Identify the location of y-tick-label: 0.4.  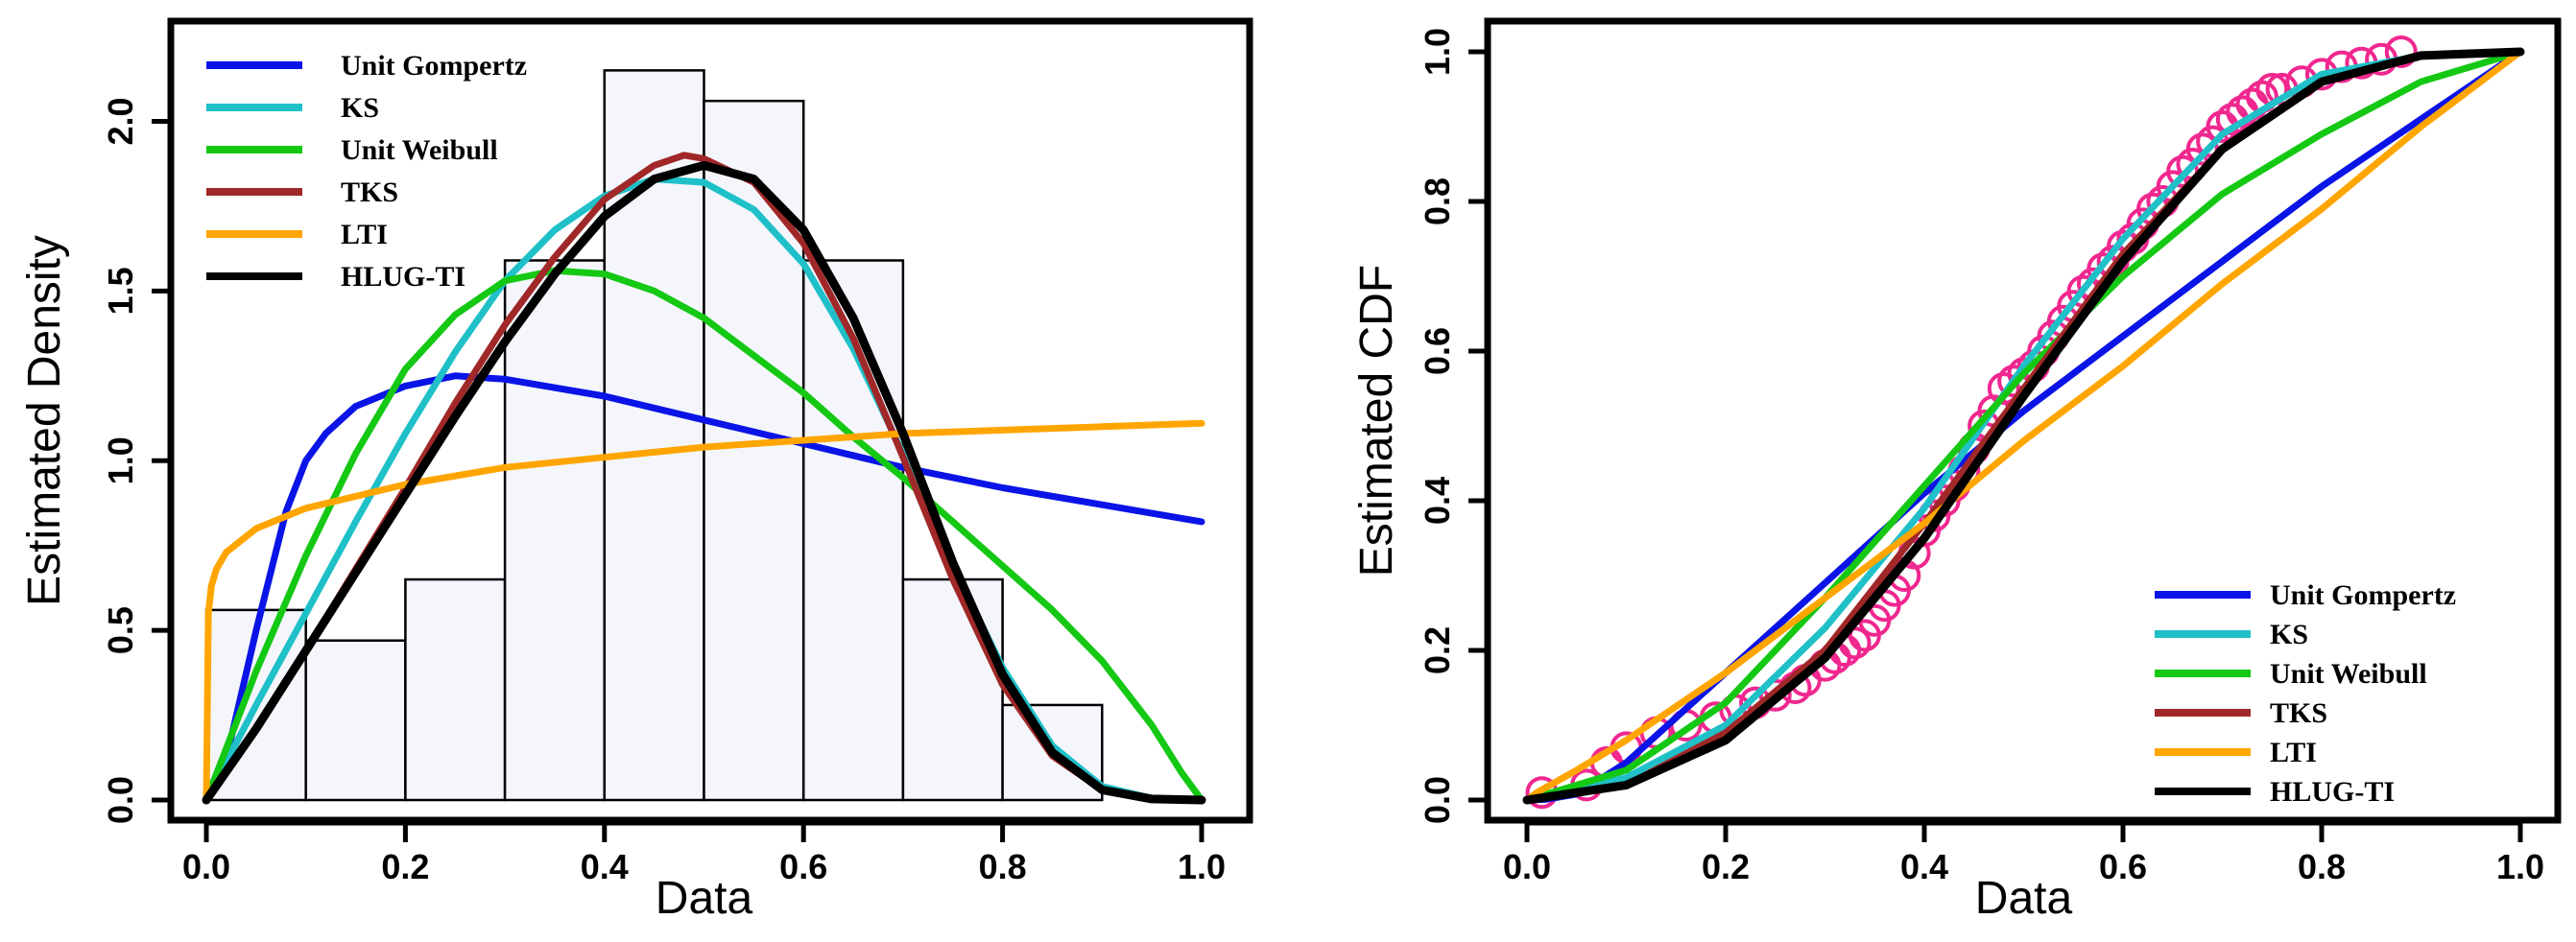
(1437, 501).